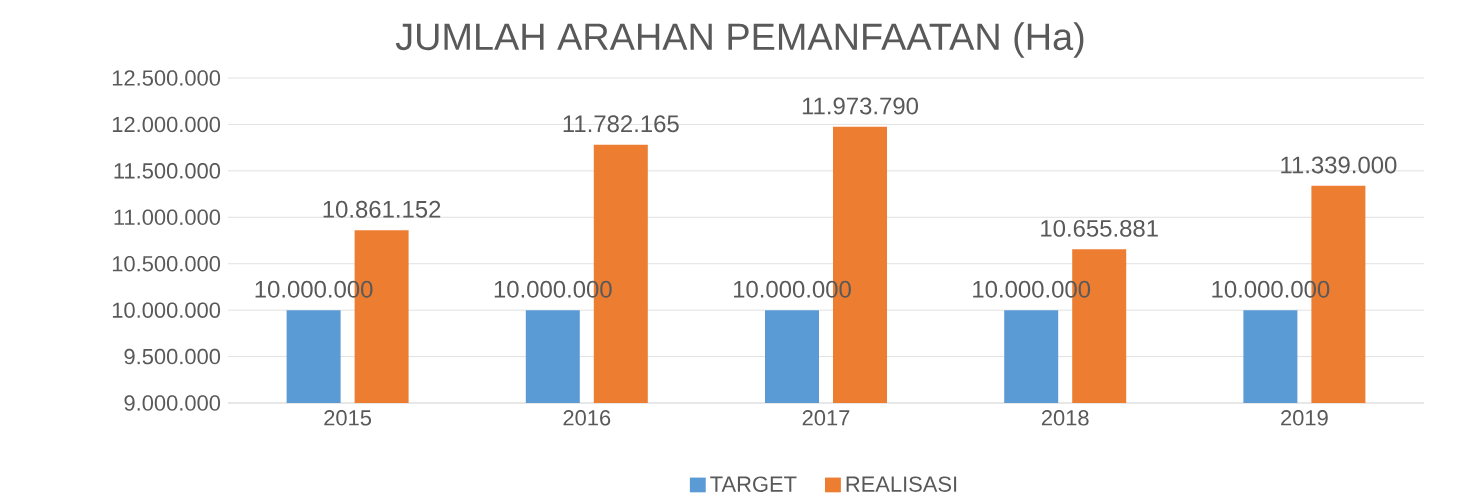  What do you see at coordinates (1099, 228) in the screenshot?
I see `data-label: 10.655.881` at bounding box center [1099, 228].